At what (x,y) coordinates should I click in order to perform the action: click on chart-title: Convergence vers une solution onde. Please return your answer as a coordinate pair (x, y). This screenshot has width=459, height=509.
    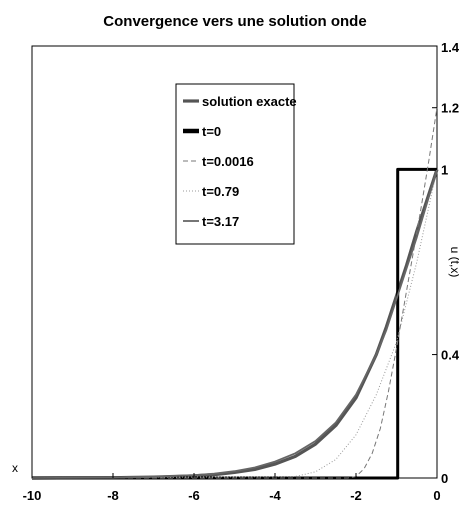
    Looking at the image, I should click on (234, 21).